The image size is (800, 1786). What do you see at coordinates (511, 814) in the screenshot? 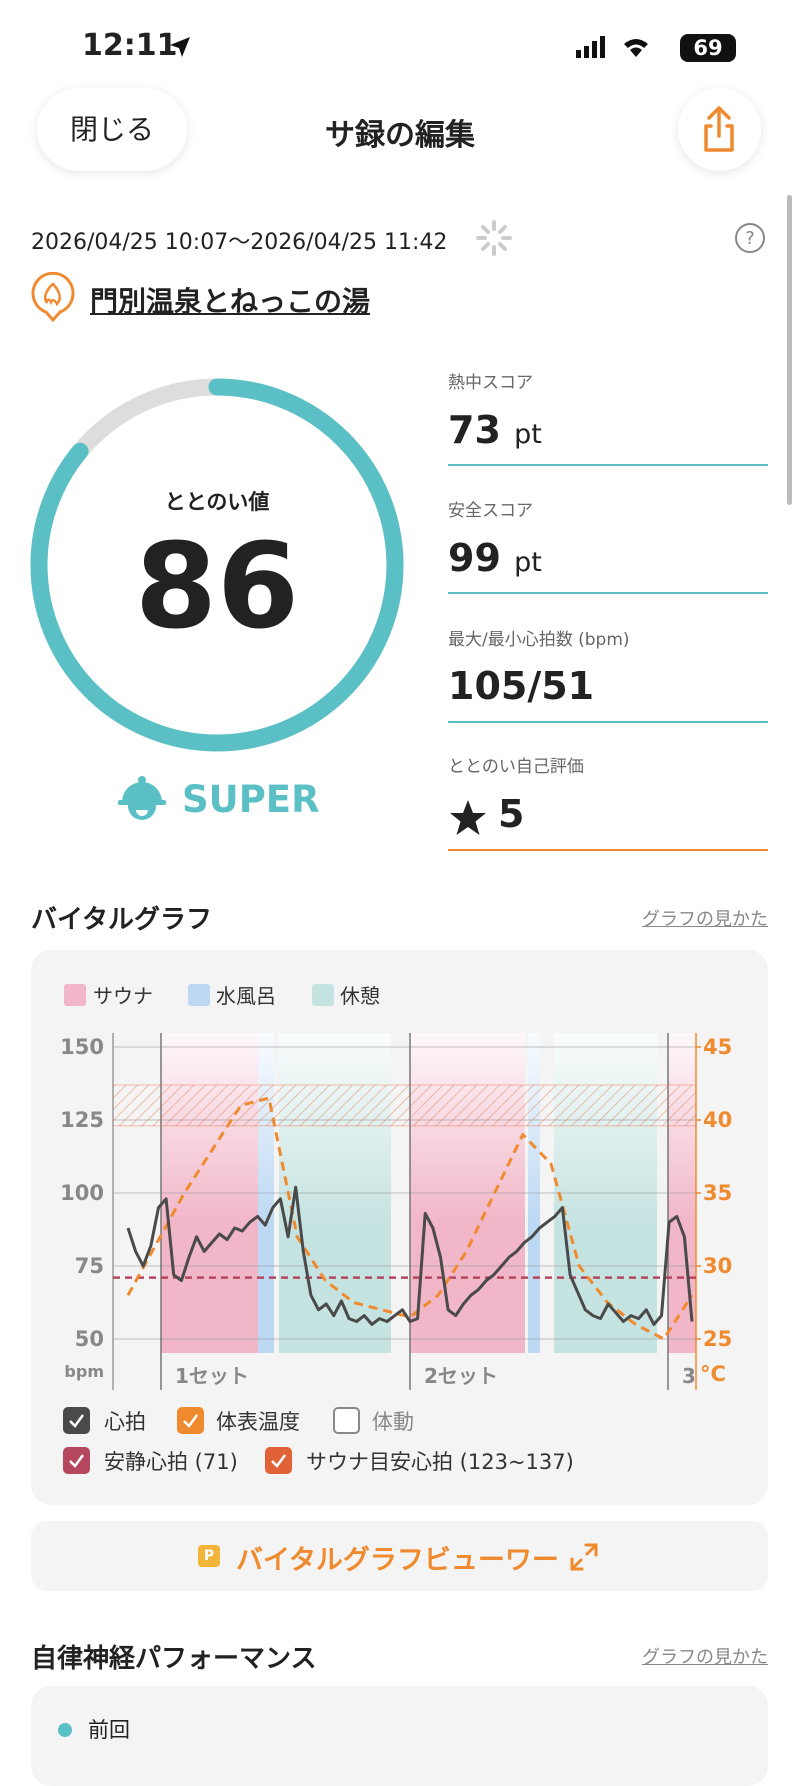
I see `self-rating: 5` at bounding box center [511, 814].